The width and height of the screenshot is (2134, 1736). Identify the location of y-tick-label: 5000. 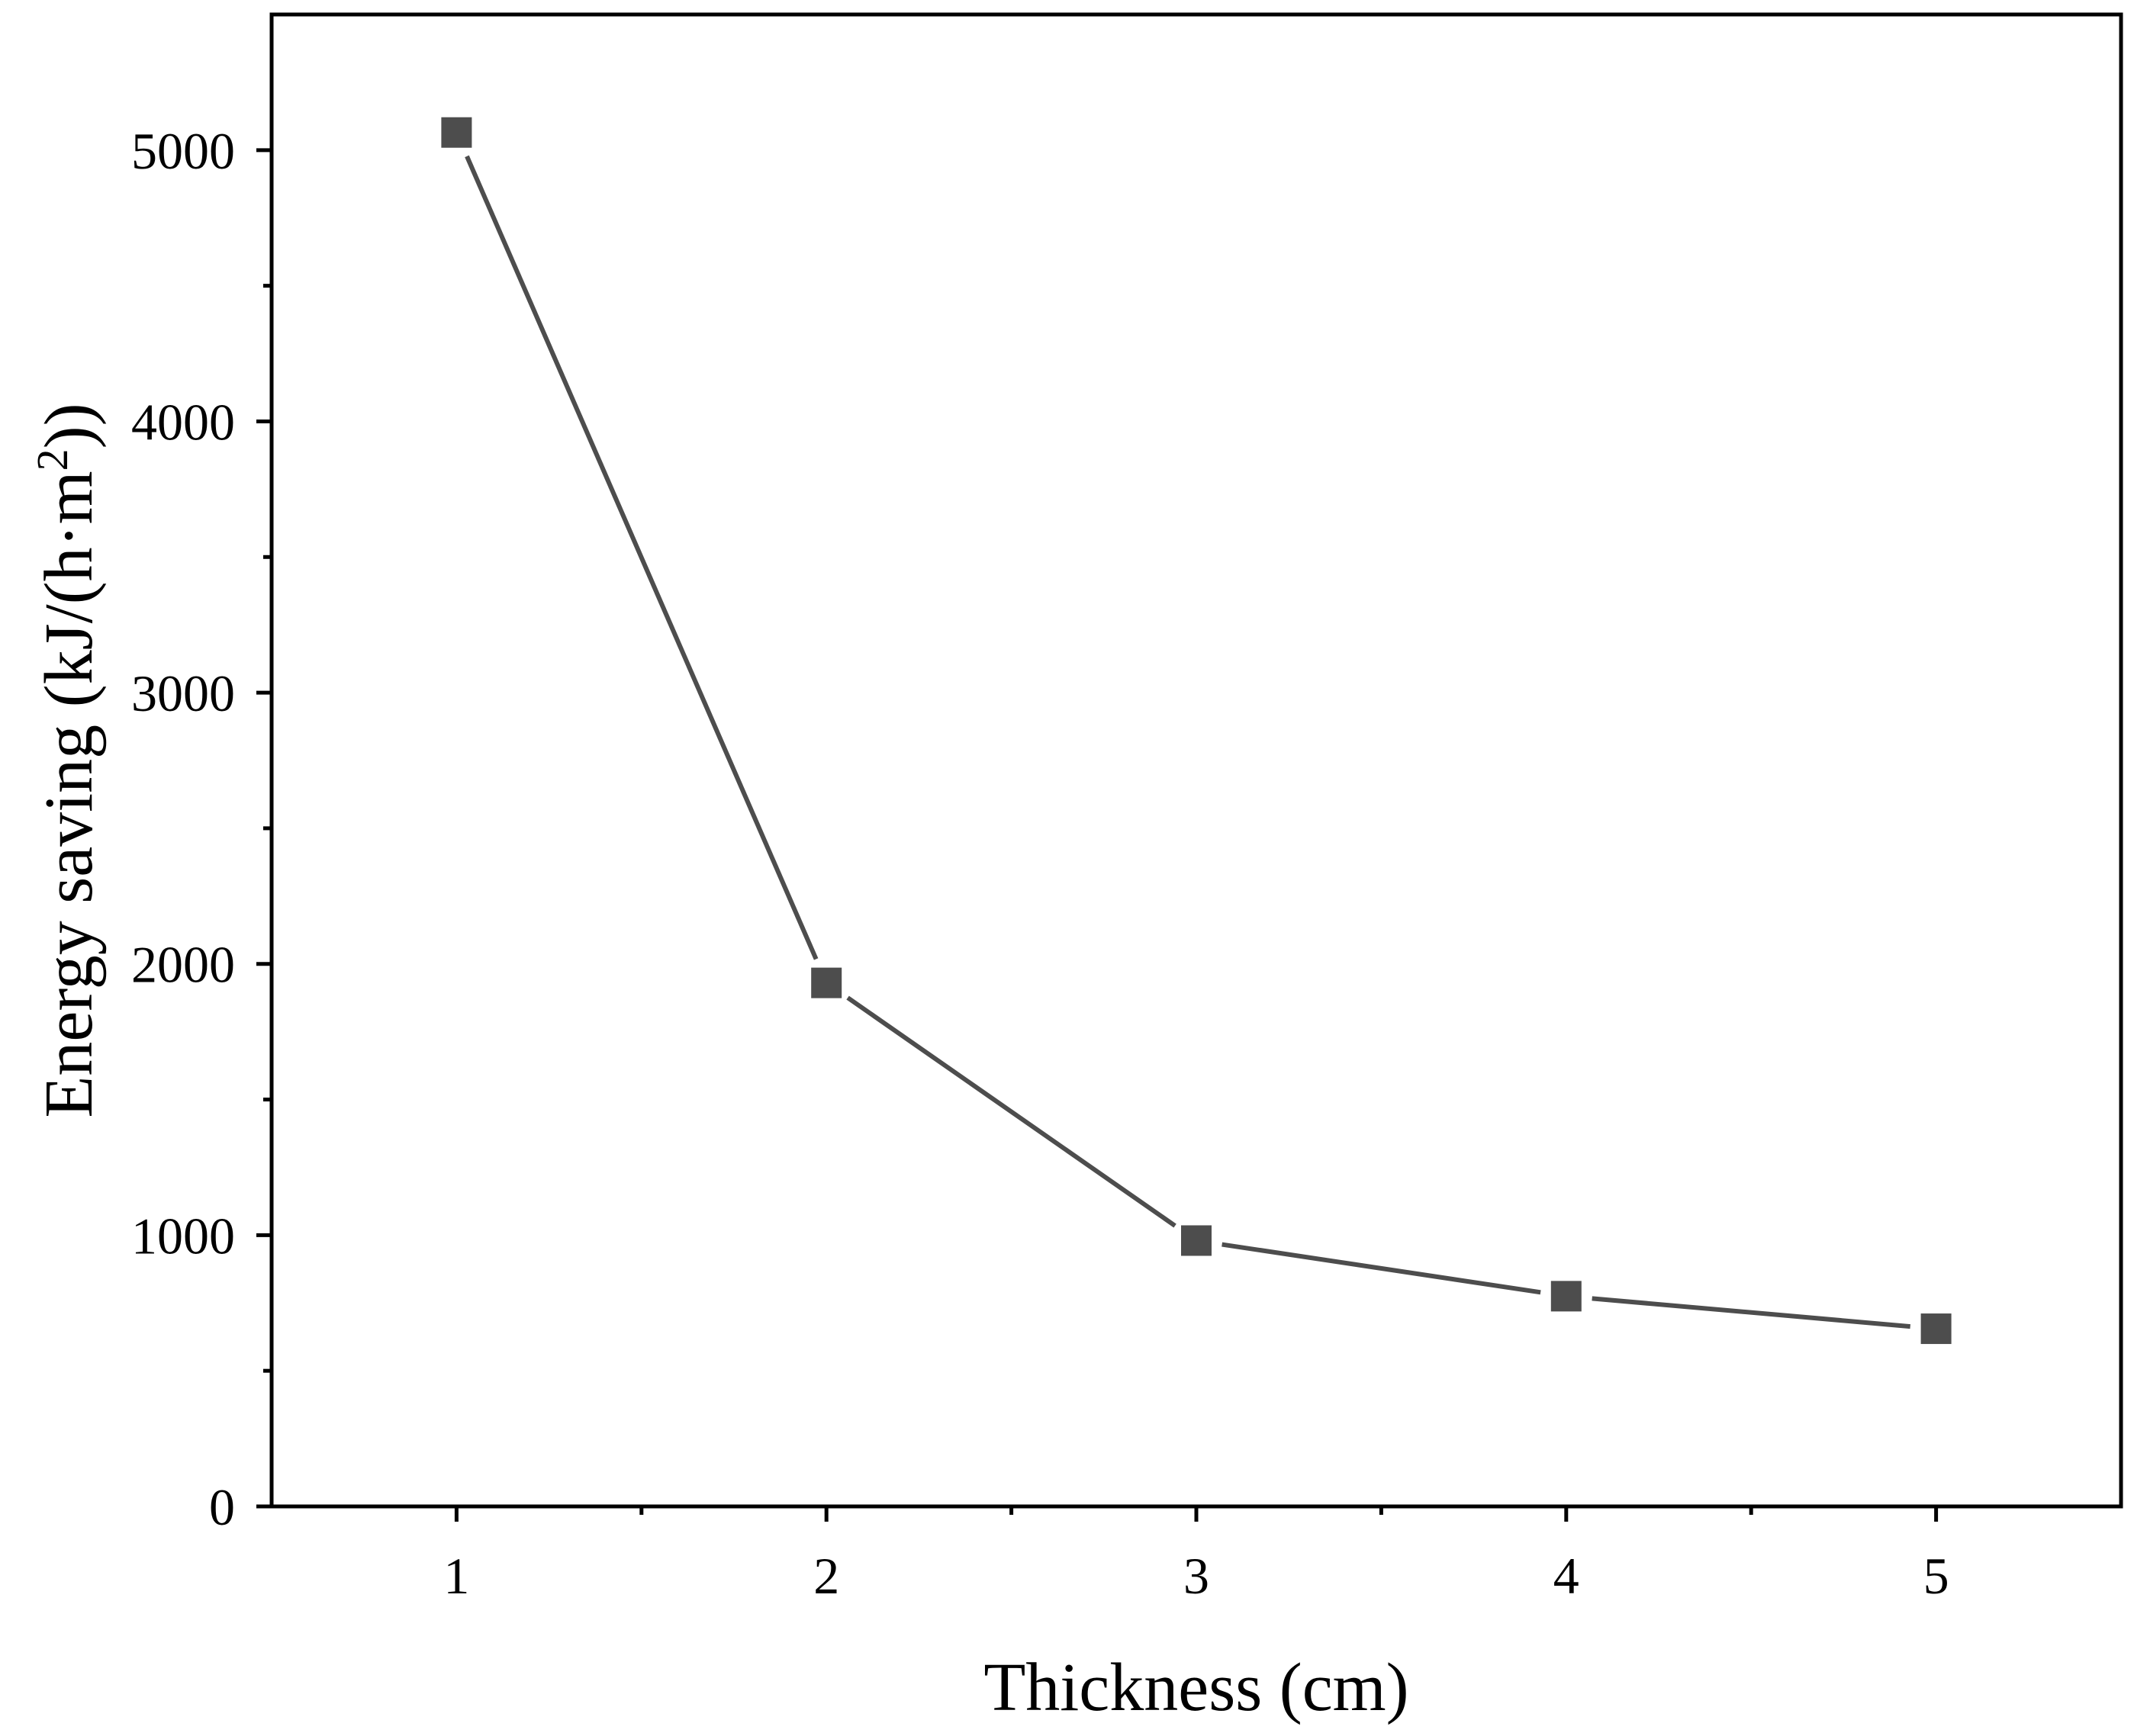
(183, 151).